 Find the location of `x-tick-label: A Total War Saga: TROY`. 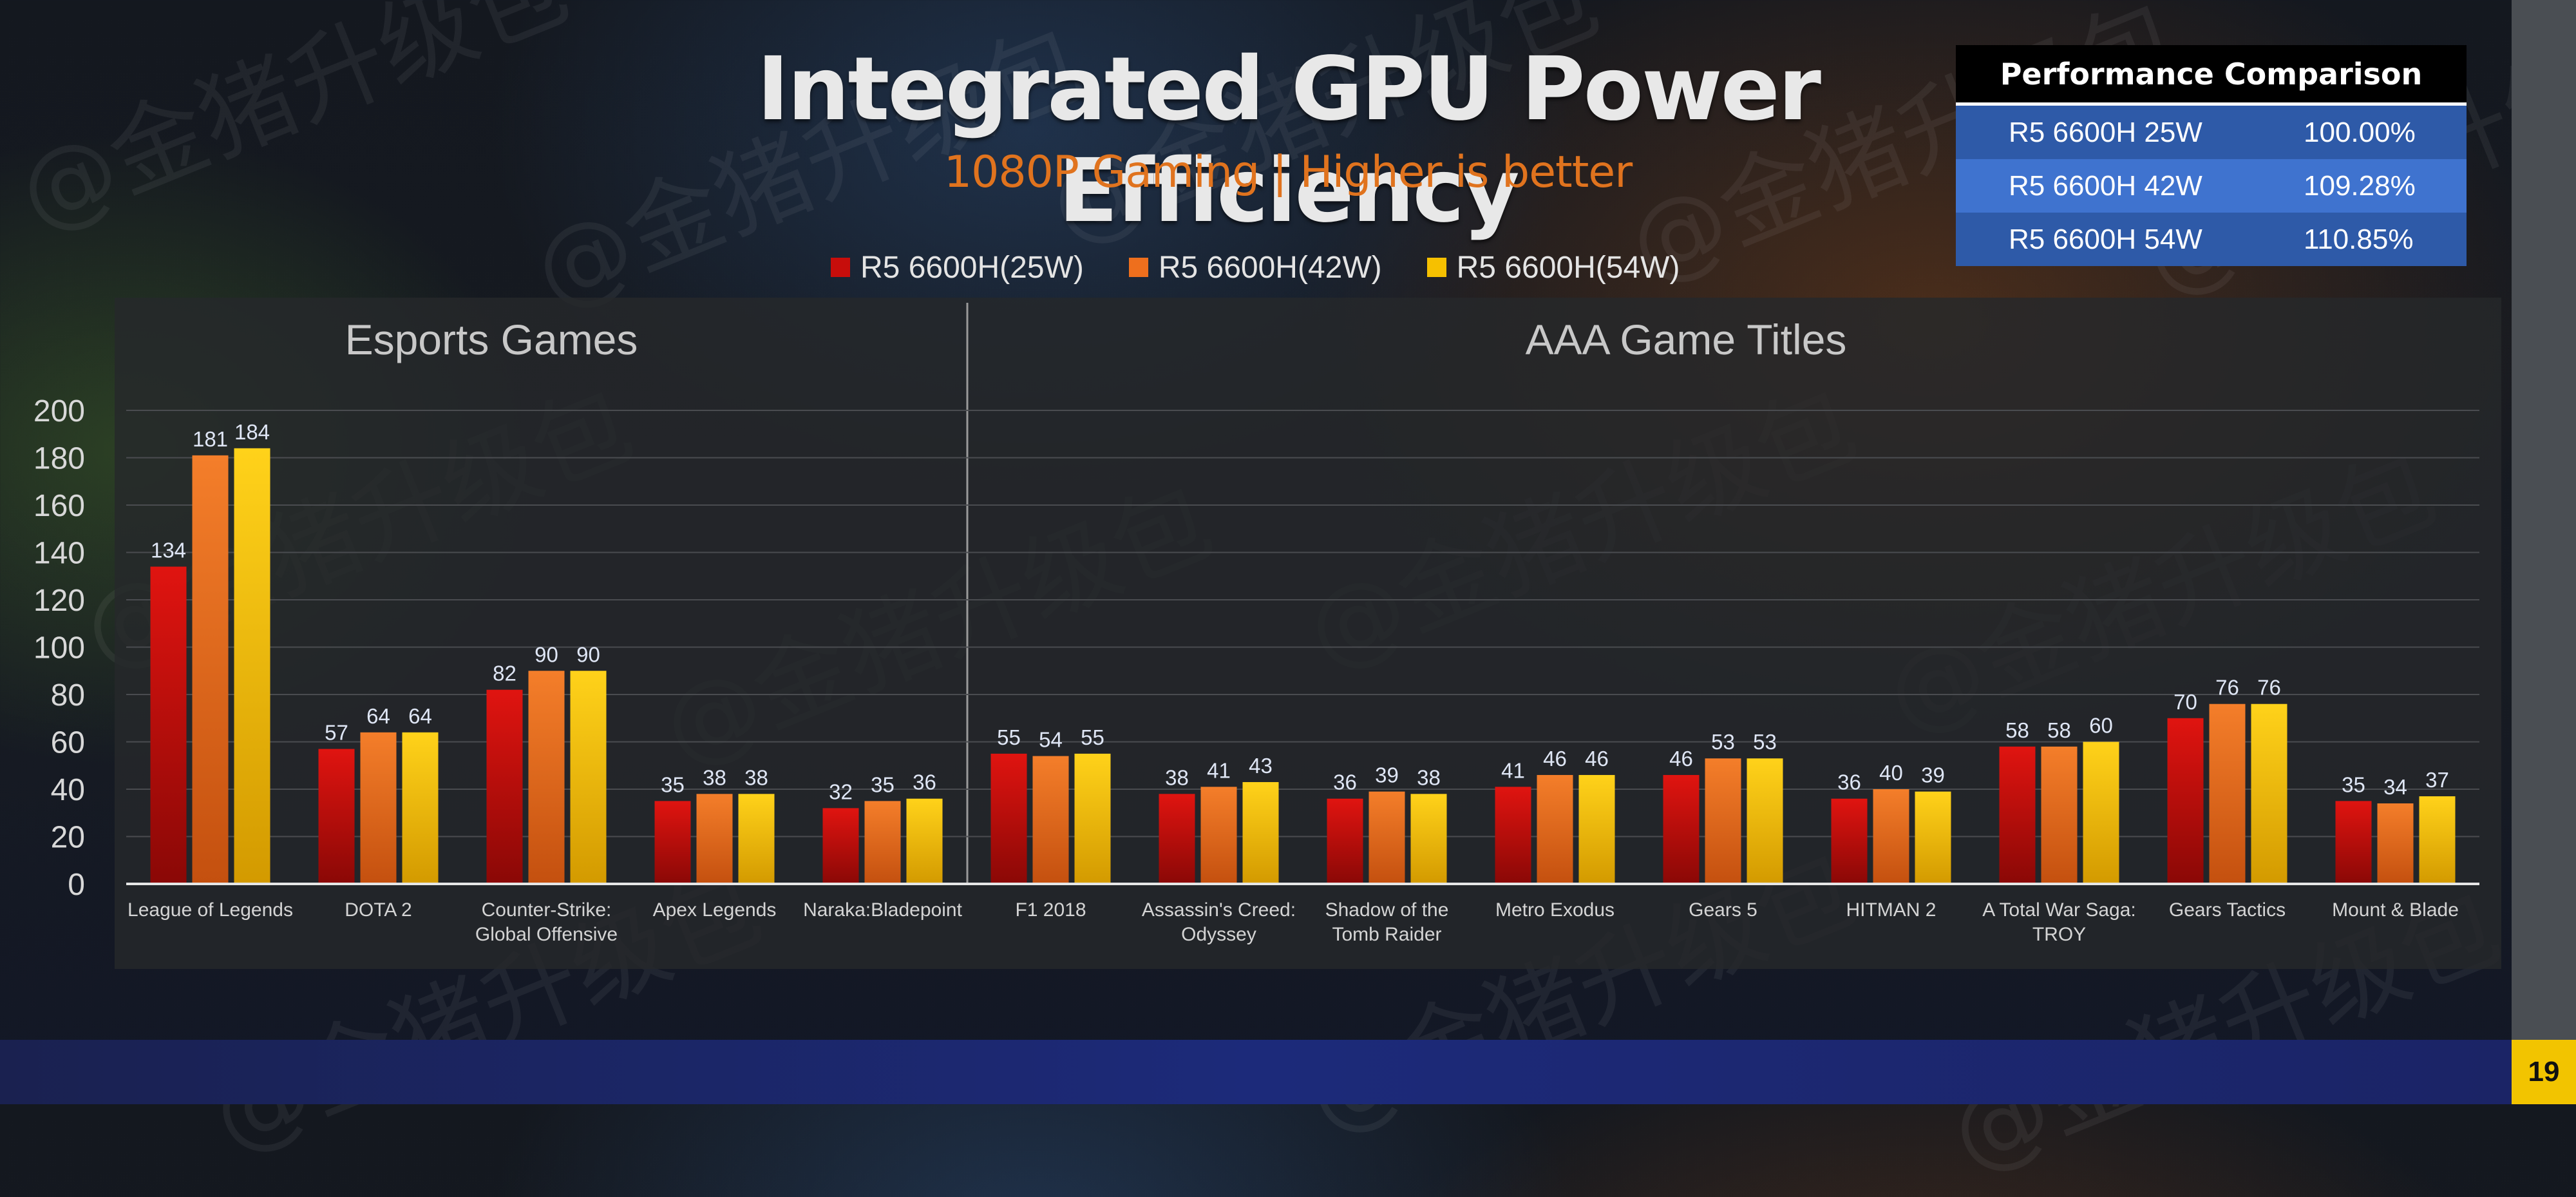

x-tick-label: A Total War Saga: TROY is located at coordinates (2059, 922).